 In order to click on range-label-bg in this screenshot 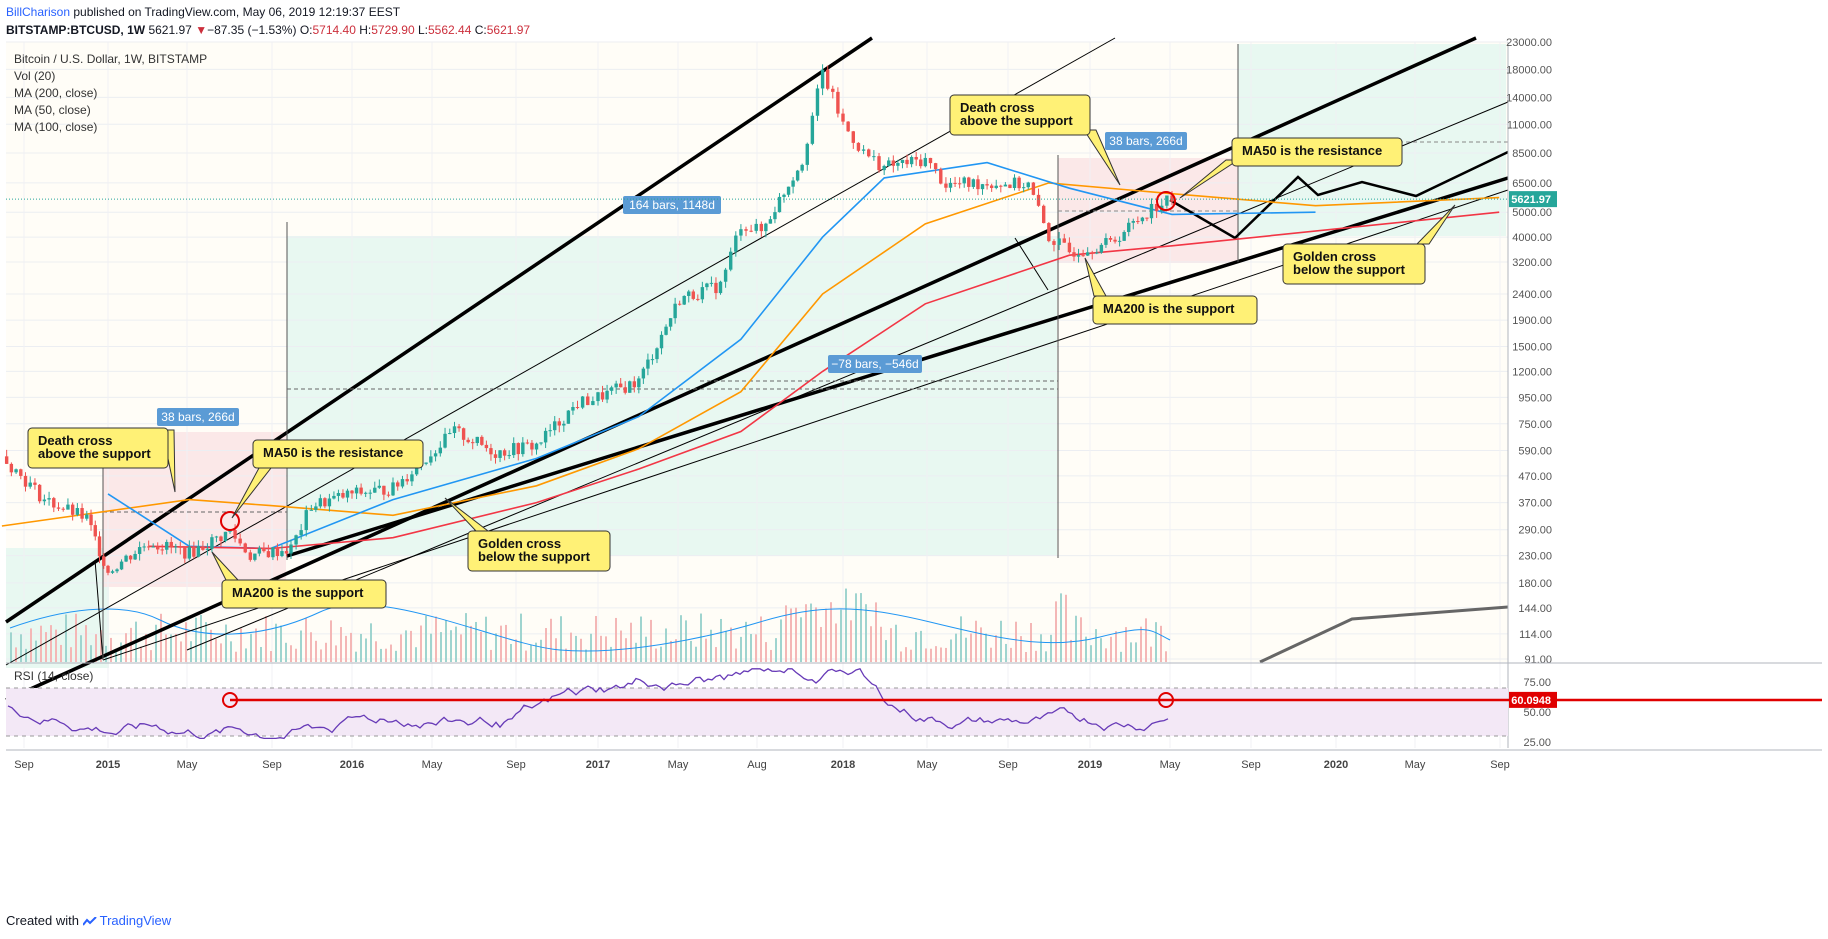, I will do `click(1146, 141)`.